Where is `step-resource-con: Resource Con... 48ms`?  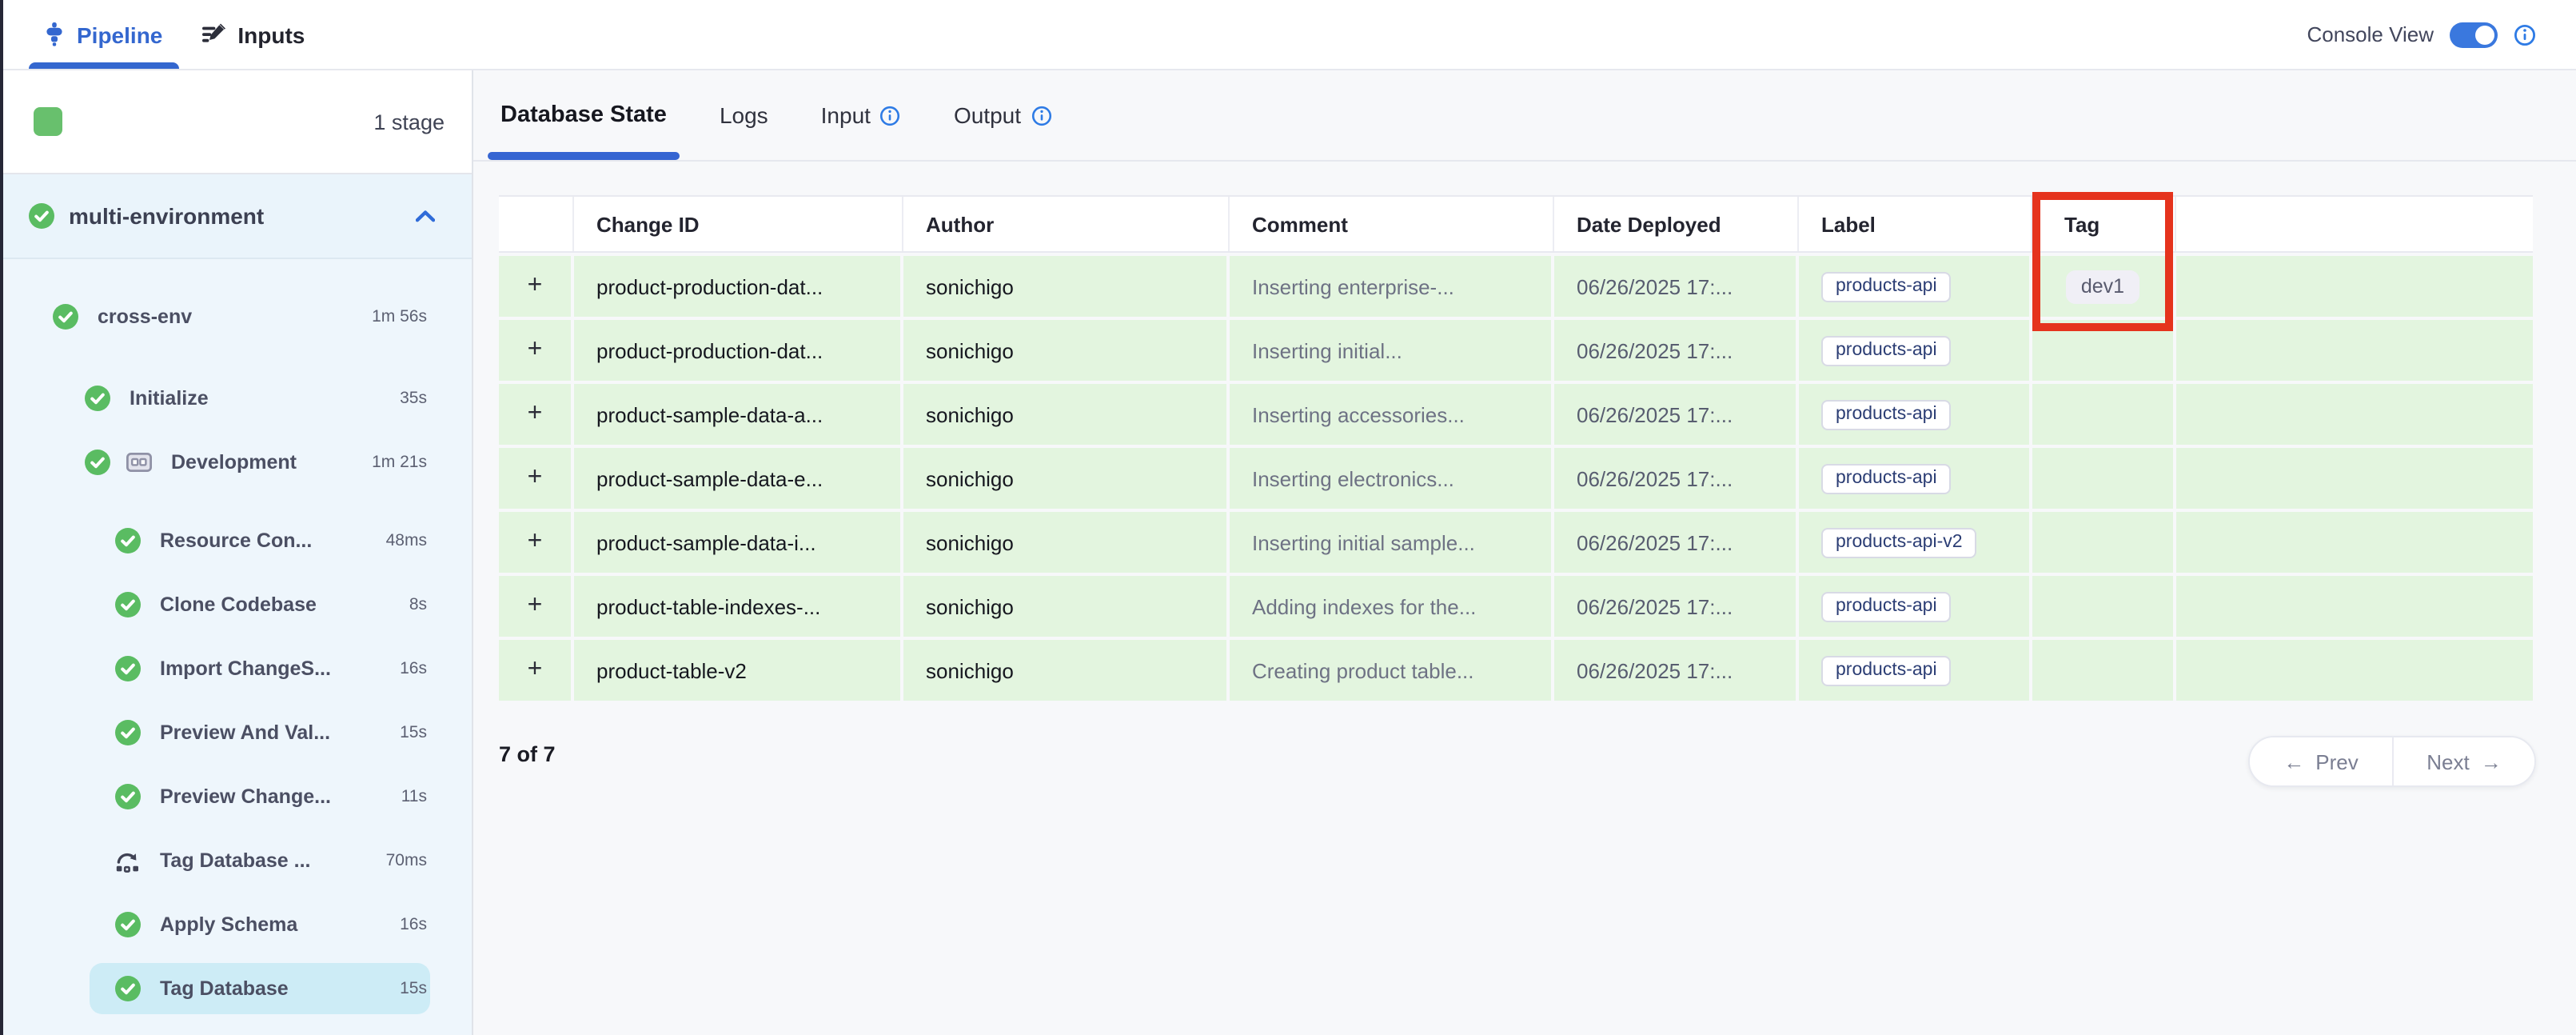
step-resource-con: Resource Con... 48ms is located at coordinates (236, 541).